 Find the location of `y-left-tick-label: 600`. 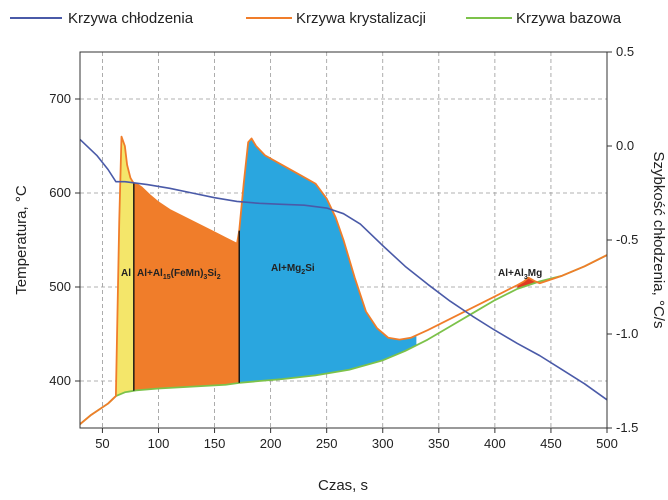

y-left-tick-label: 600 is located at coordinates (60, 192).